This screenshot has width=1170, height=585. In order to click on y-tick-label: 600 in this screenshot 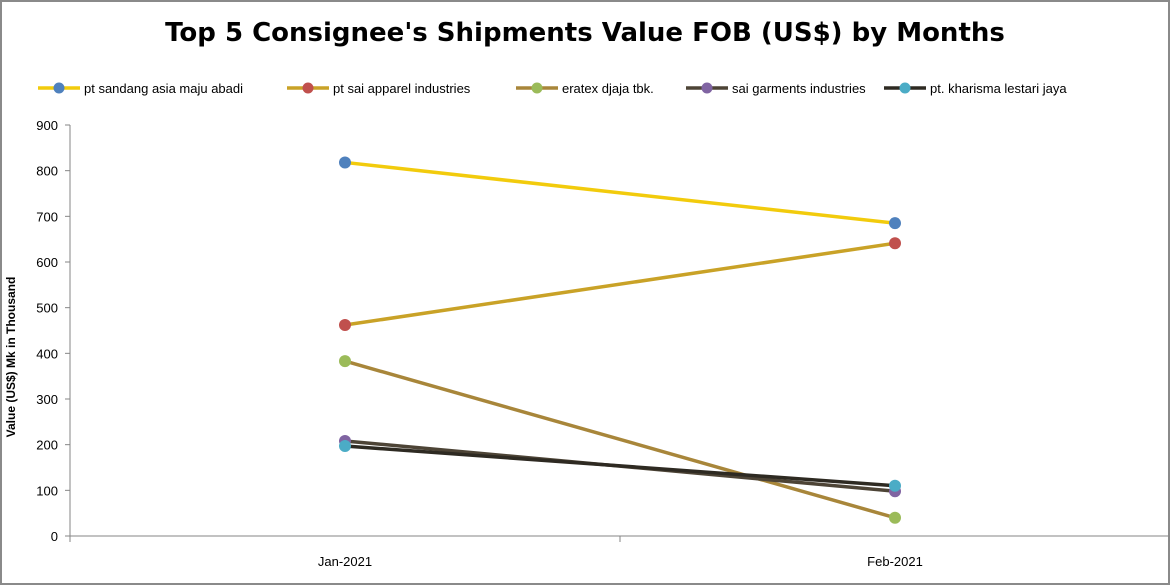, I will do `click(47, 262)`.